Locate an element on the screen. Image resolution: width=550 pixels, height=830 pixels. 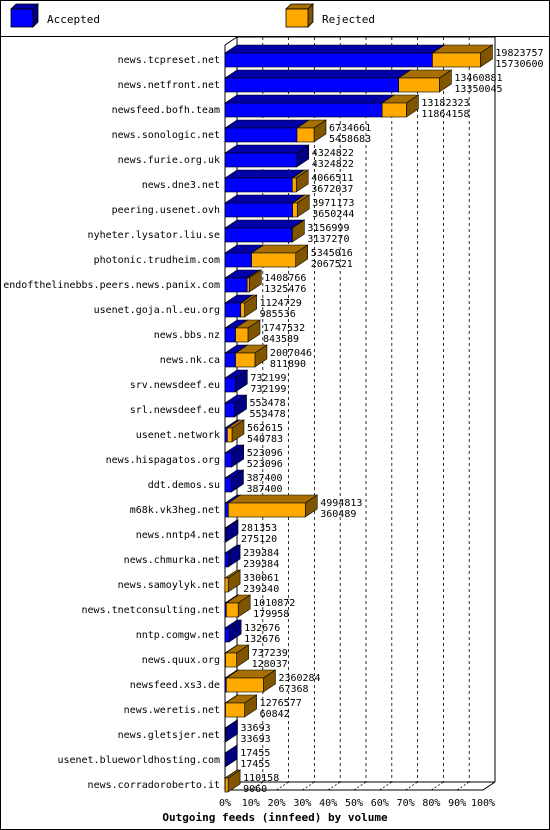
x-tick-label: 30% is located at coordinates (302, 803).